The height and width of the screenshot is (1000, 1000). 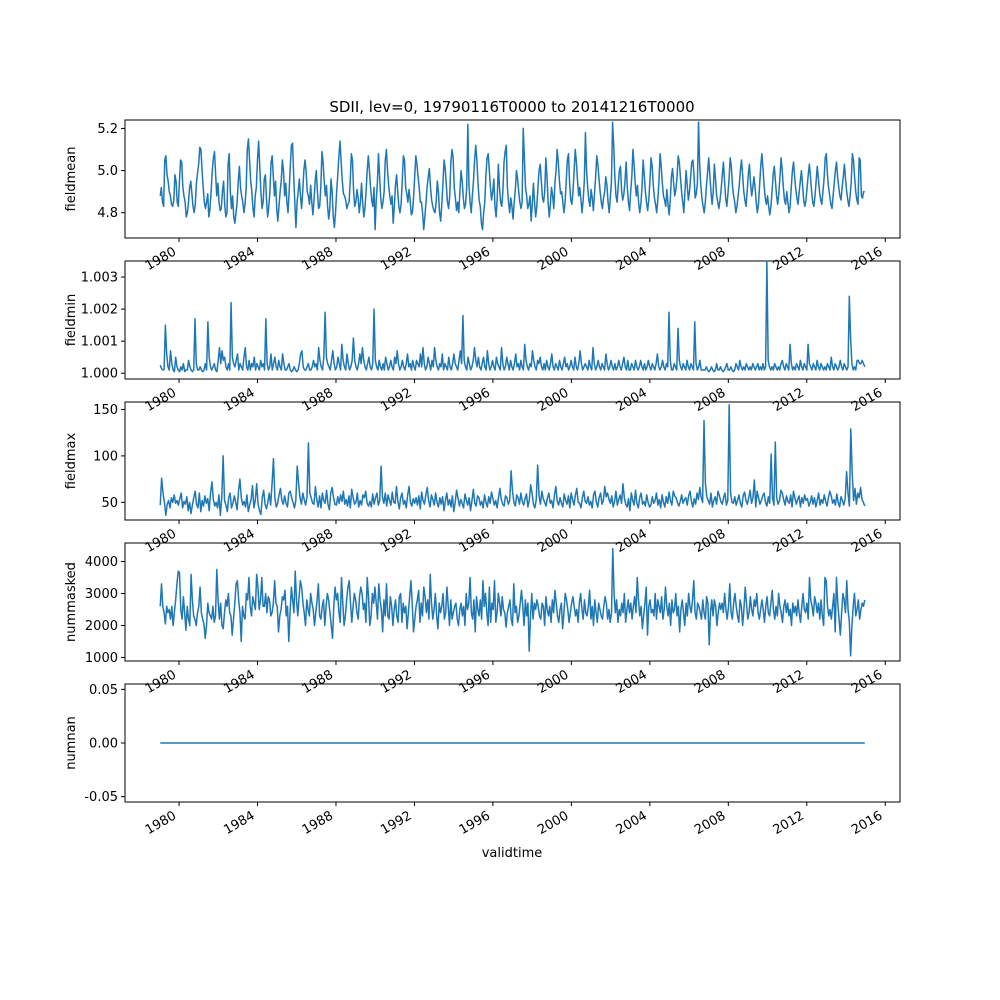 I want to click on y-tick-label: 5.0, so click(x=107, y=171).